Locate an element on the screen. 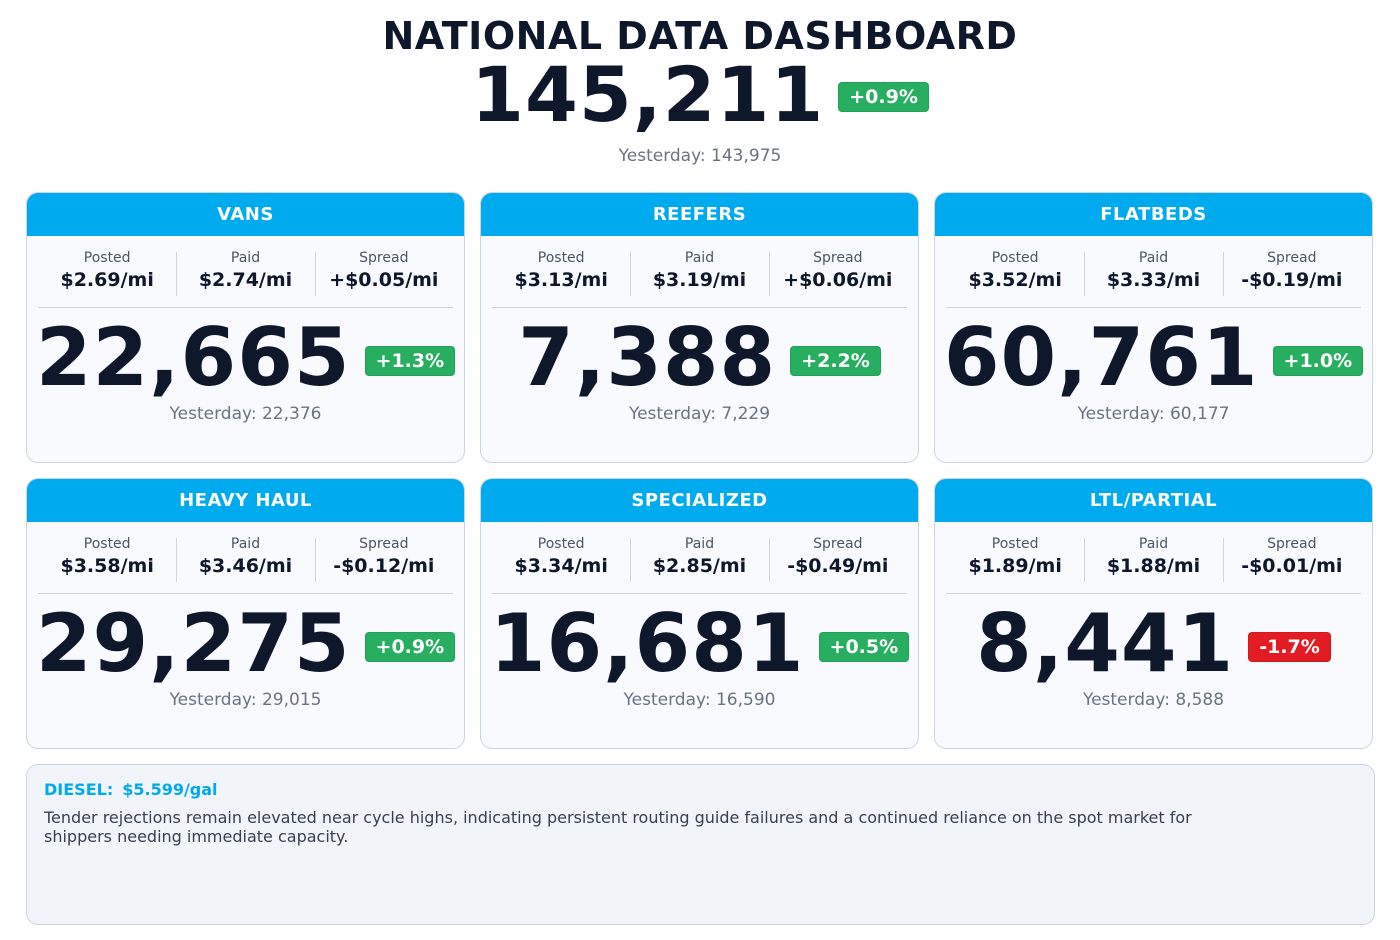 The width and height of the screenshot is (1400, 940). yesterday-count: Yesterday: 16,590 is located at coordinates (699, 700).